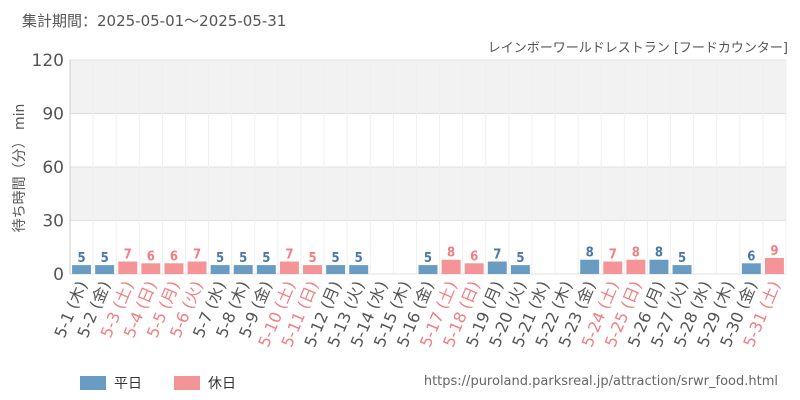  What do you see at coordinates (154, 21) in the screenshot?
I see `period-label: 集計期間：2025-05-01～2025-05-31` at bounding box center [154, 21].